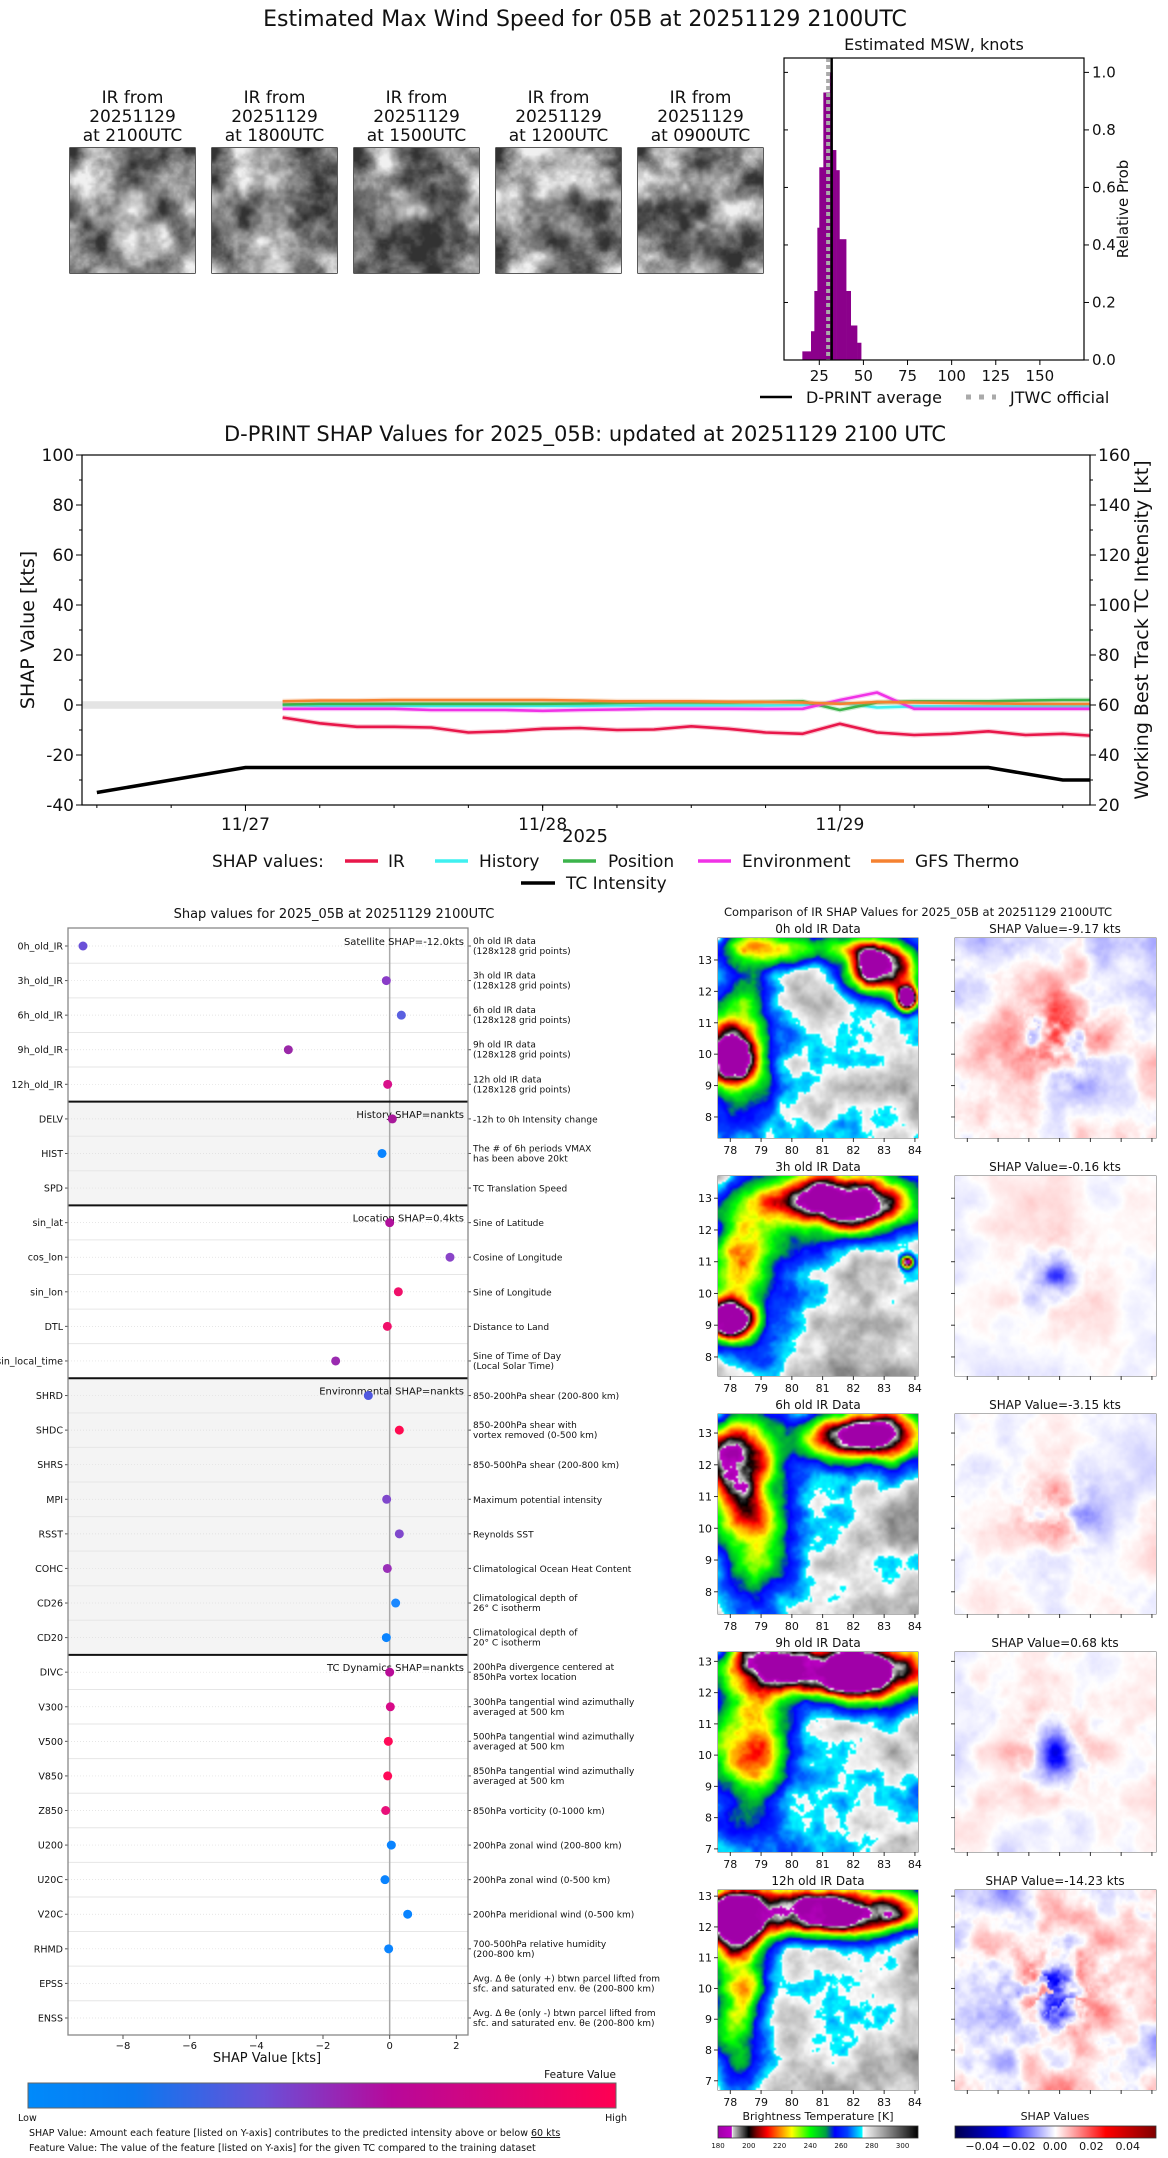 The height and width of the screenshot is (2158, 1168). What do you see at coordinates (1123, 209) in the screenshot?
I see `histogram-ylabel: Relative Prob` at bounding box center [1123, 209].